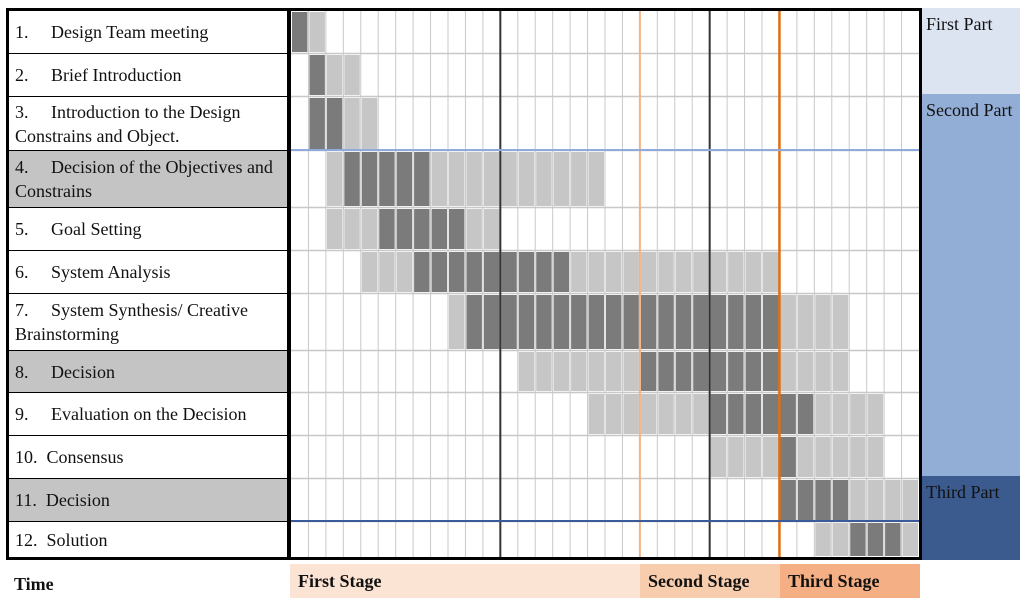 This screenshot has height=600, width=1020. Describe the element at coordinates (579, 179) in the screenshot. I see `cell-light-r4-c16` at that location.